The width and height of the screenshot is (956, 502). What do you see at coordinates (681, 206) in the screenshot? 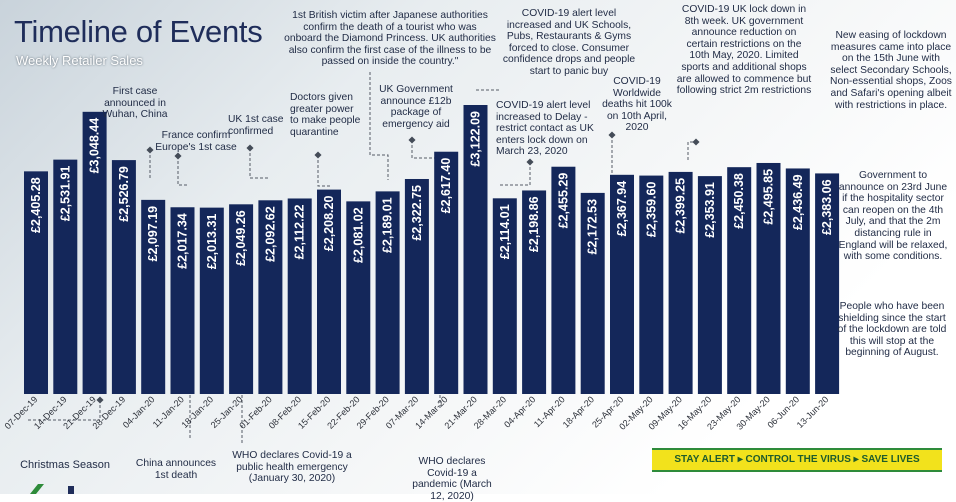
I see `bar-value-label: £2,399.25` at bounding box center [681, 206].